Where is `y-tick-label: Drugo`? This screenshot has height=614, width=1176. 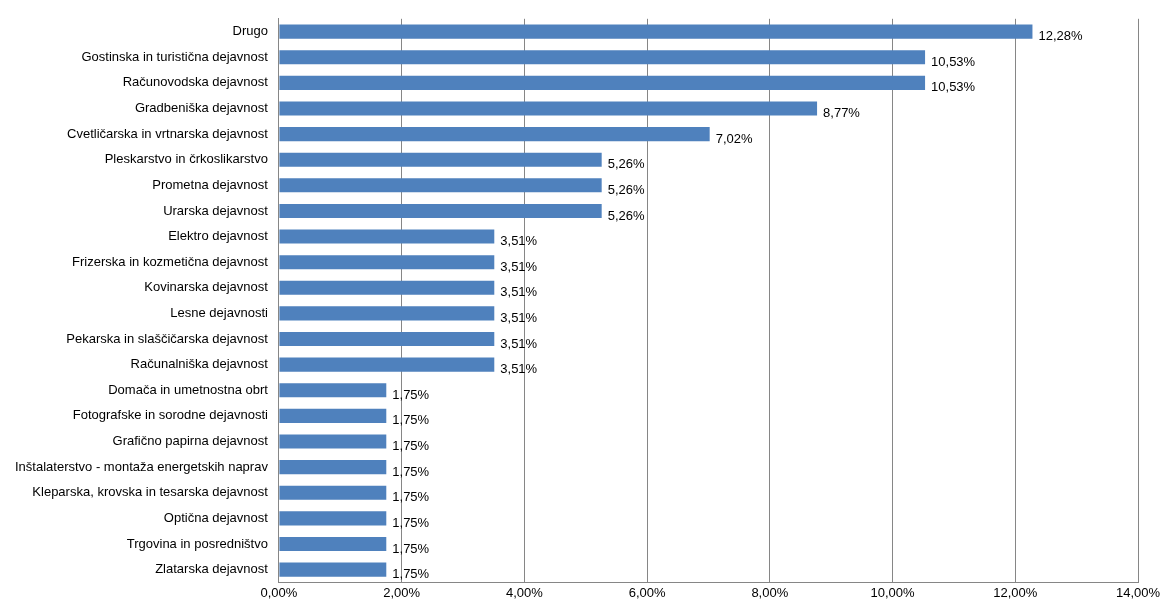 y-tick-label: Drugo is located at coordinates (250, 31).